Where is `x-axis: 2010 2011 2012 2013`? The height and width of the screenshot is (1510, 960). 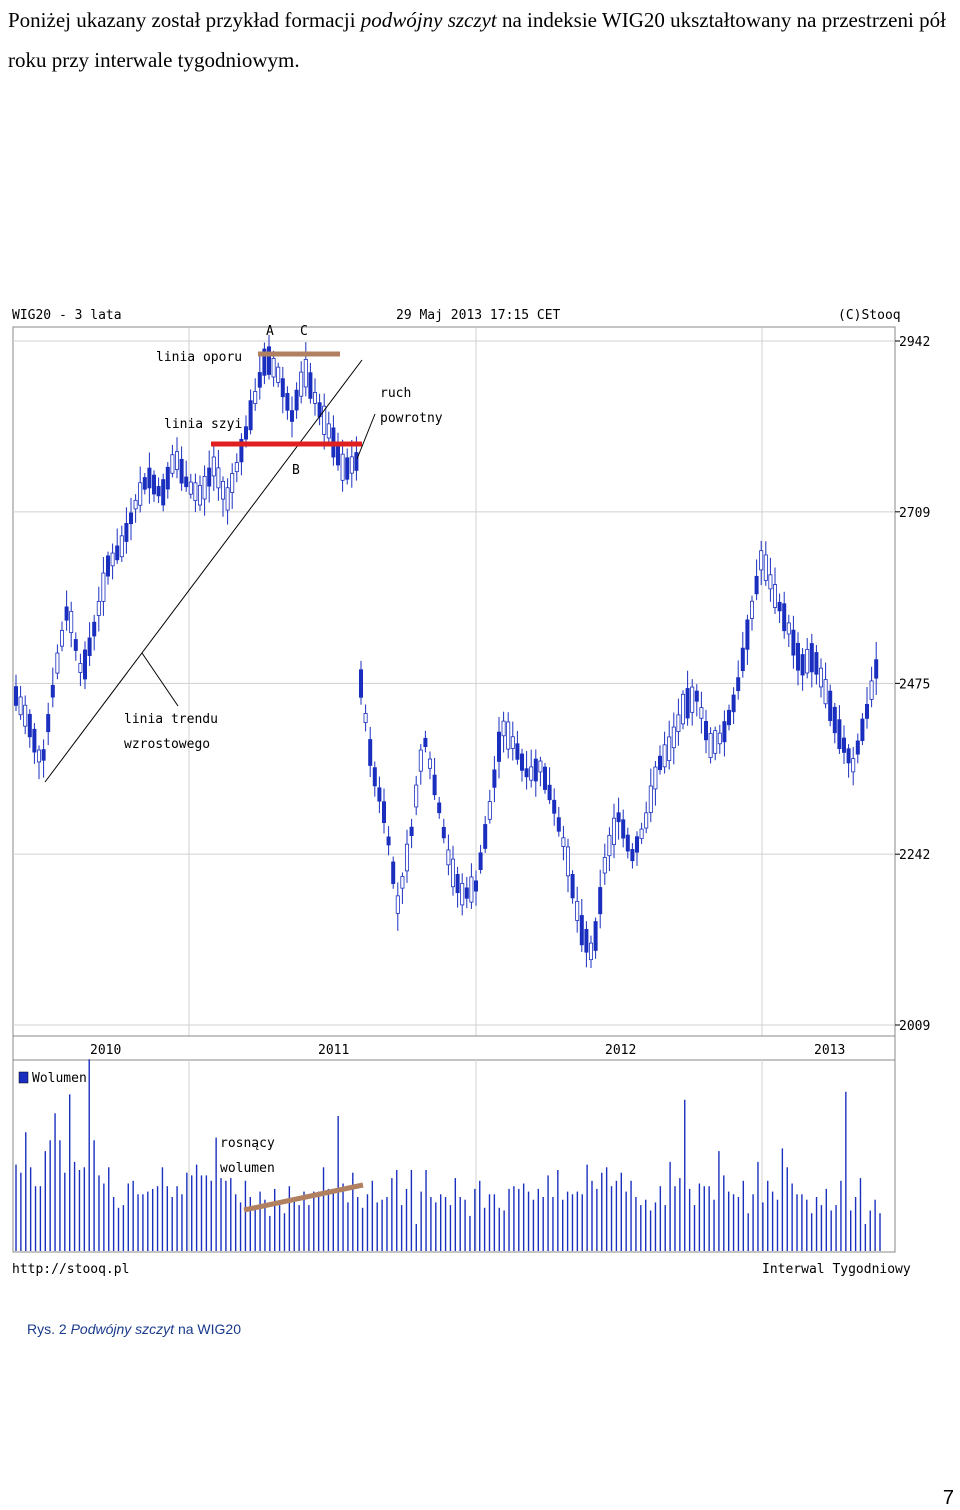 x-axis: 2010 2011 2012 2013 is located at coordinates (467, 1050).